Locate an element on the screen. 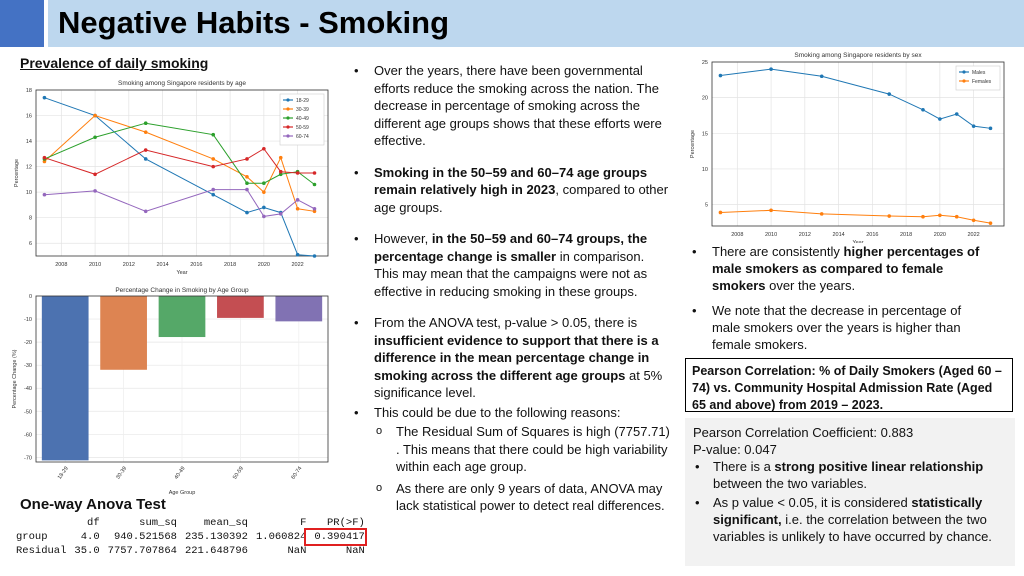  y-tick-label: -60 is located at coordinates (28, 435).